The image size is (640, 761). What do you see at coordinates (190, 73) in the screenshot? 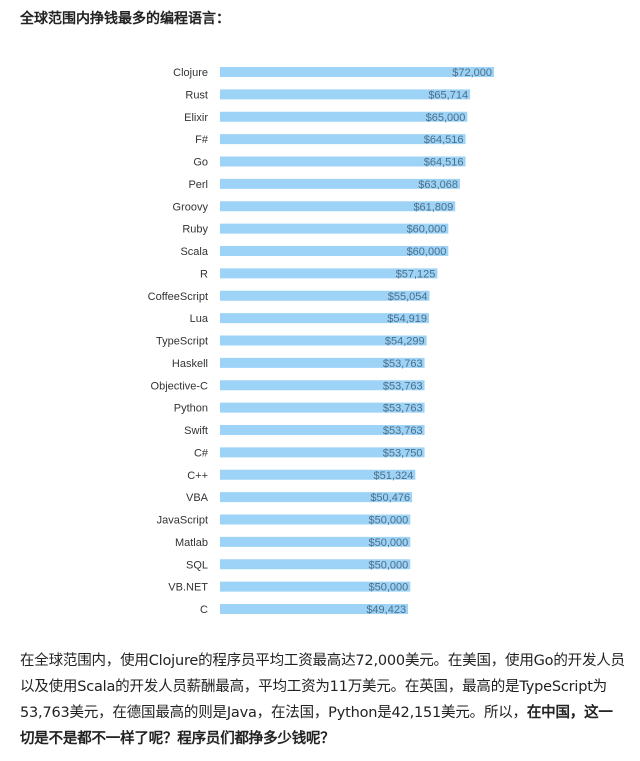
I see `category-label: Clojure` at bounding box center [190, 73].